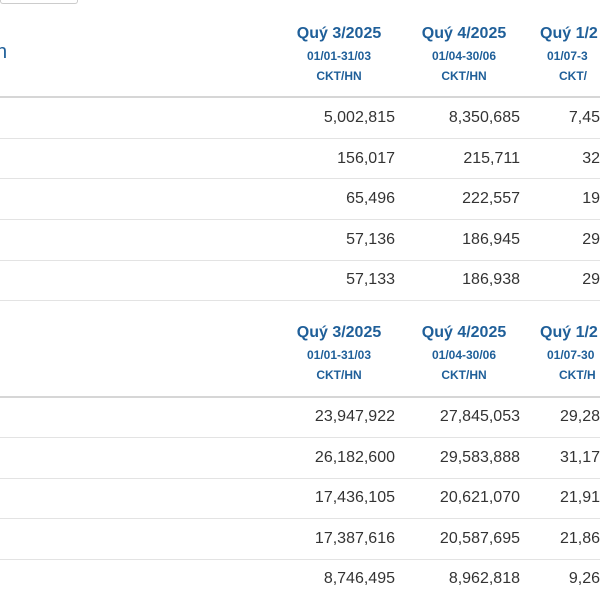 Image resolution: width=600 pixels, height=600 pixels. I want to click on table2-header-col-1: Quý 3/2025 01/01-31/03 CKT/HN, so click(339, 353).